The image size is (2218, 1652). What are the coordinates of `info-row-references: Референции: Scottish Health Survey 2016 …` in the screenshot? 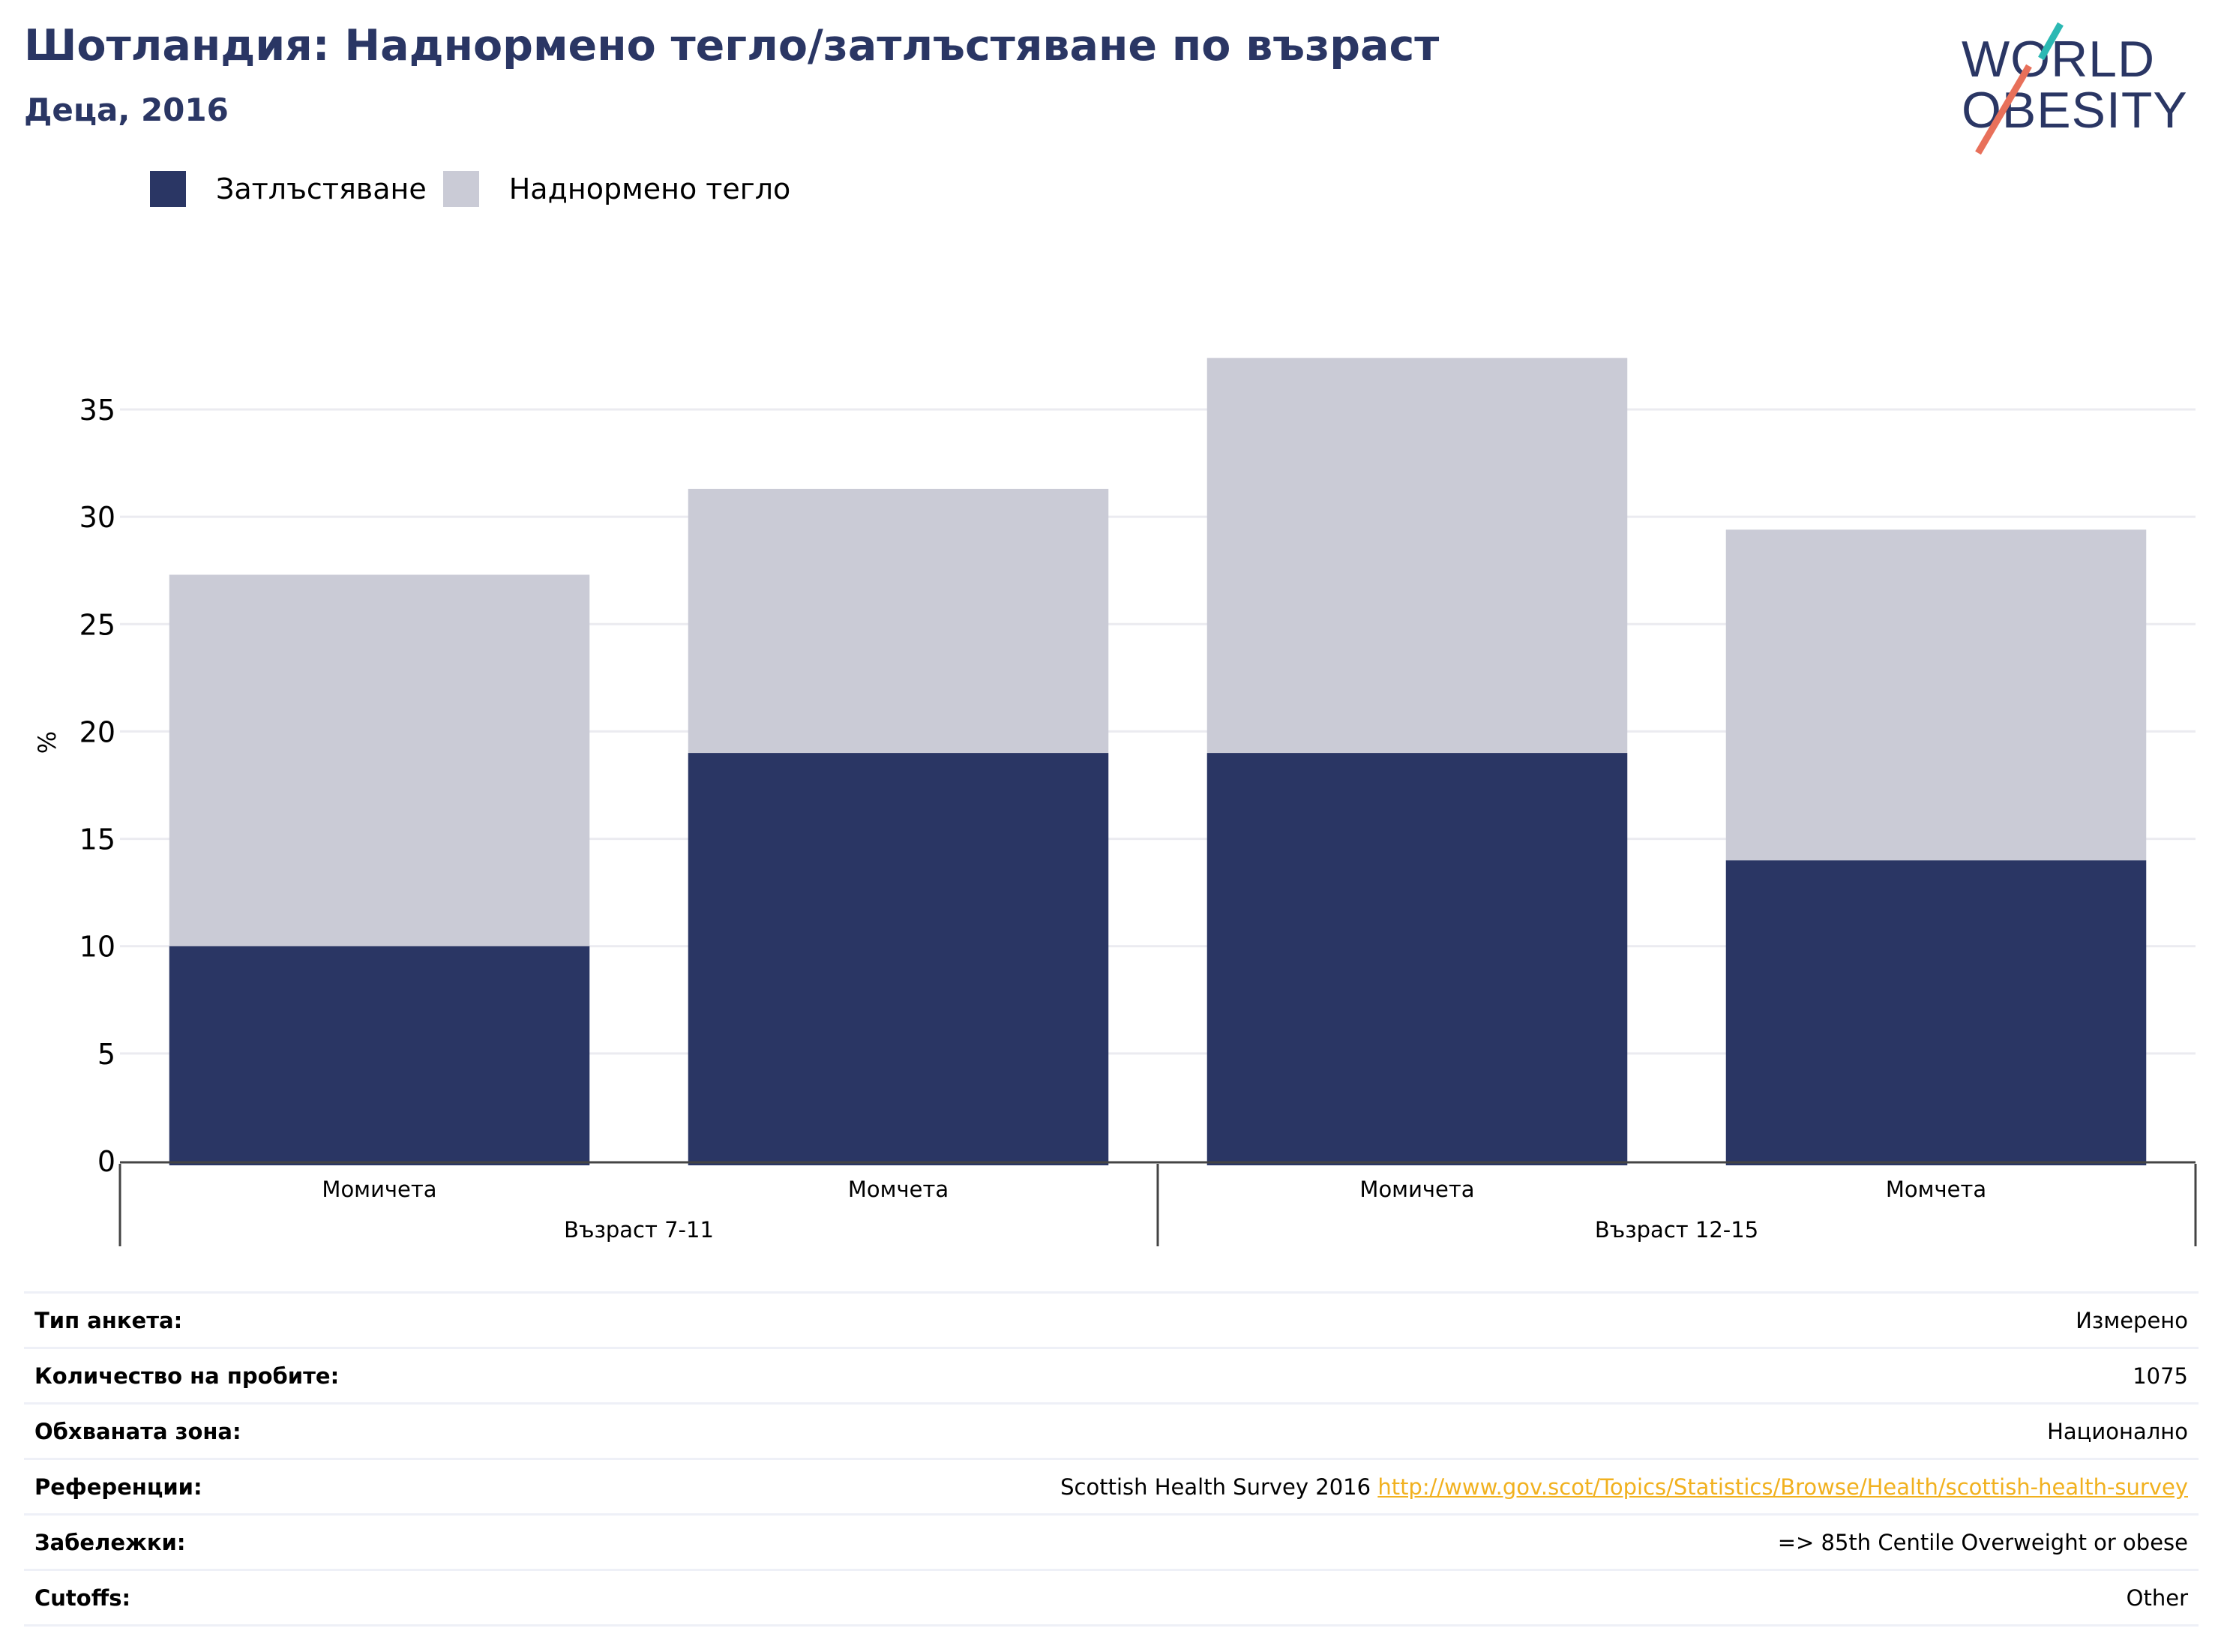 It's located at (1111, 1486).